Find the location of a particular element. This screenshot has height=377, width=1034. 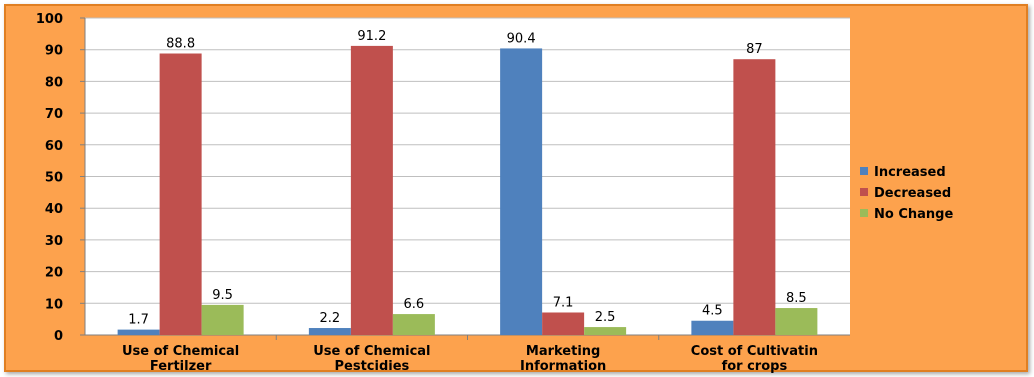

data-label: 2.5 is located at coordinates (605, 317).